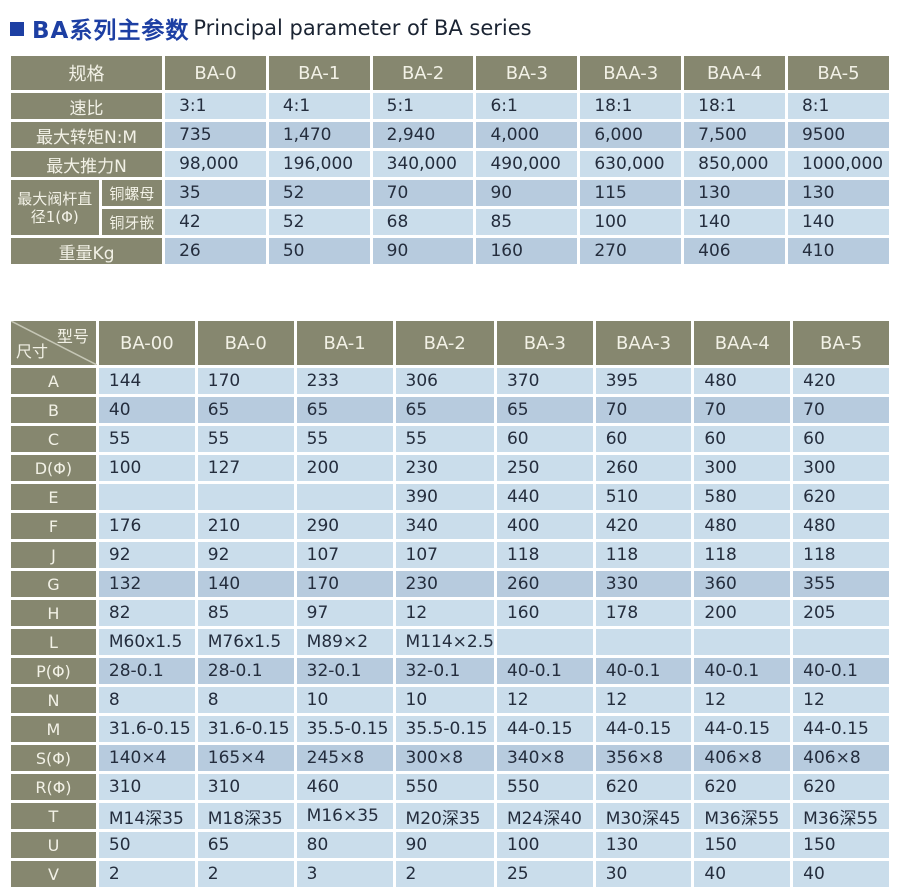 This screenshot has height=894, width=900. Describe the element at coordinates (215, 222) in the screenshot. I see `data-cell: 42` at that location.